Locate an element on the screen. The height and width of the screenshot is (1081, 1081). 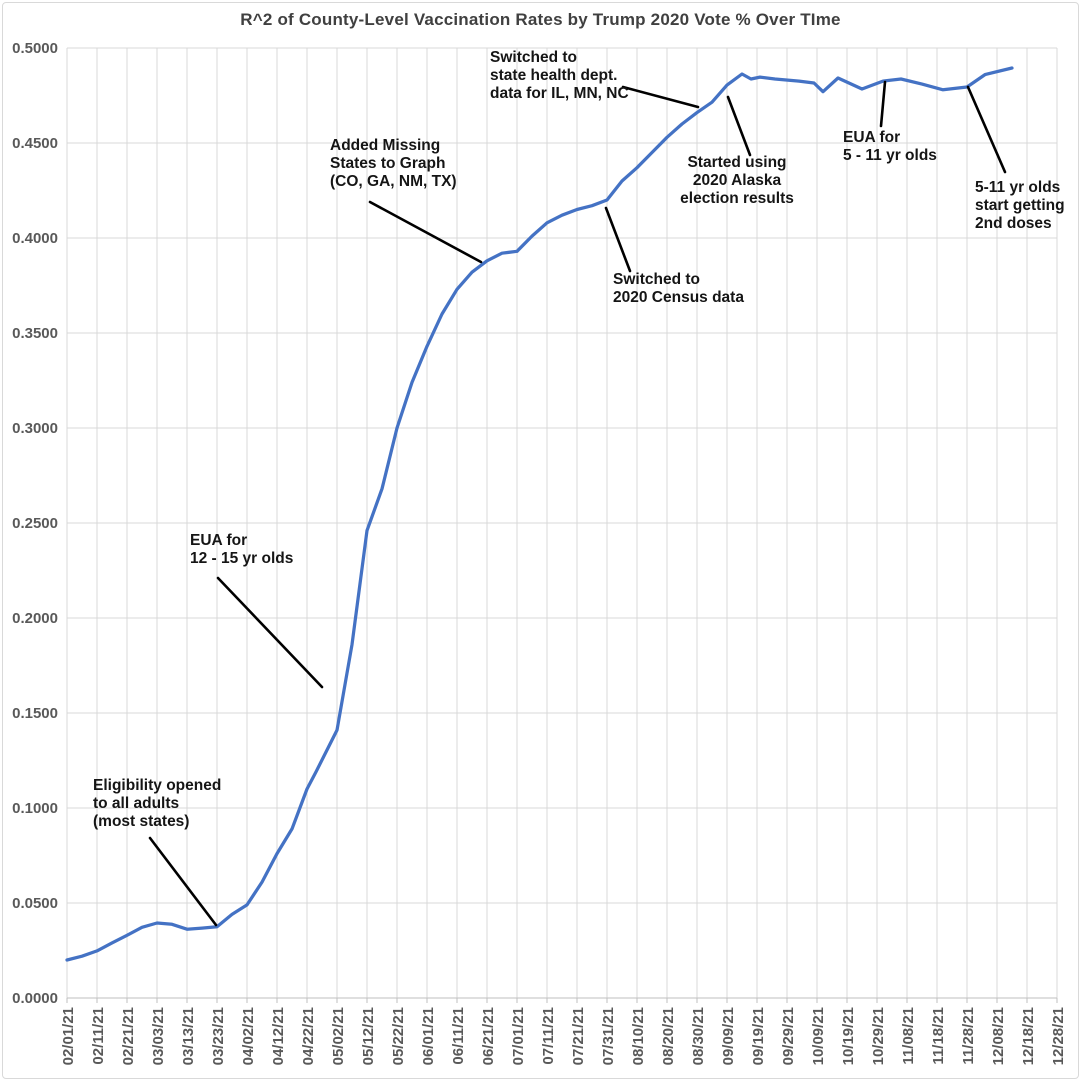
x-tick-label: 04/02/21 is located at coordinates (248, 1036).